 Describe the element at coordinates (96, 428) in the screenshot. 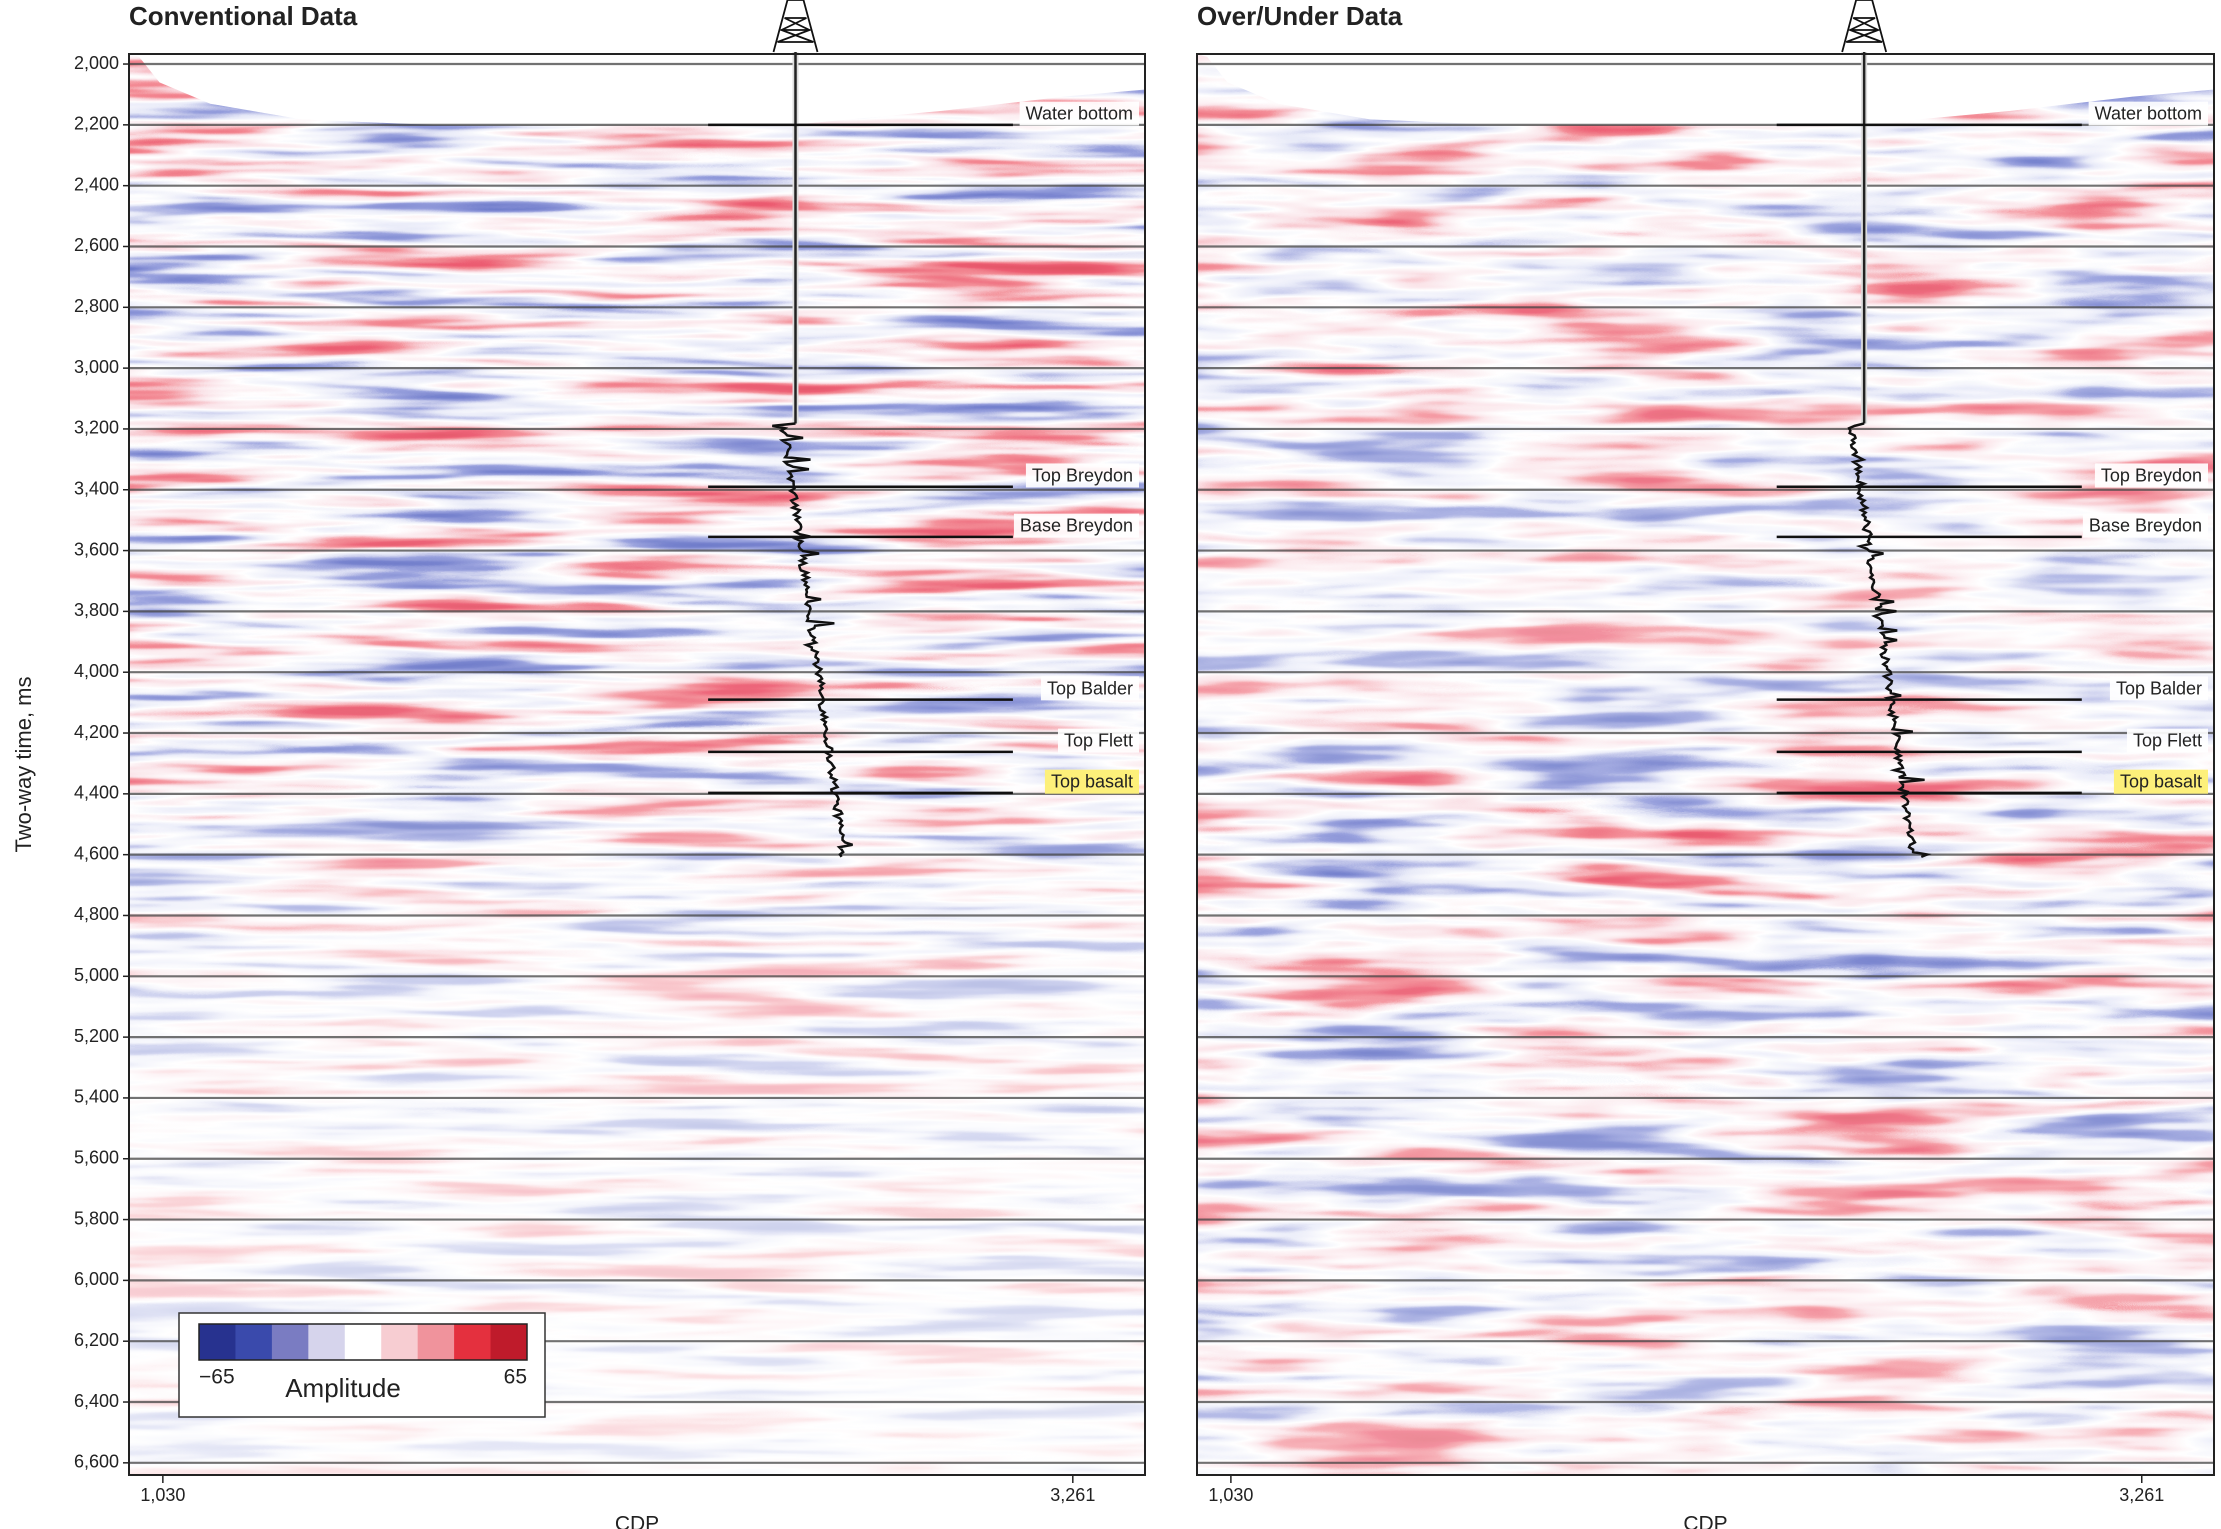

I see `y-tick-label: 3,200` at that location.